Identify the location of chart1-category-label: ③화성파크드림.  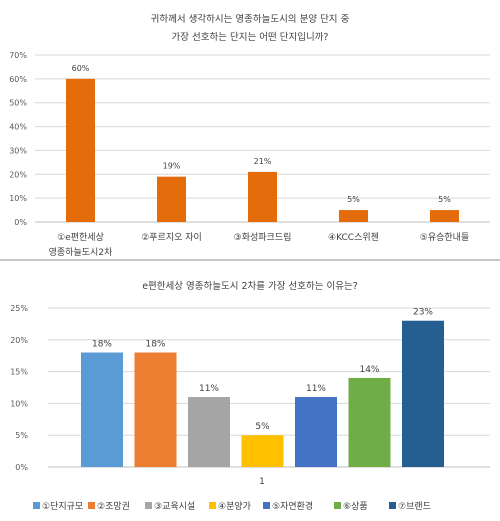
(263, 237).